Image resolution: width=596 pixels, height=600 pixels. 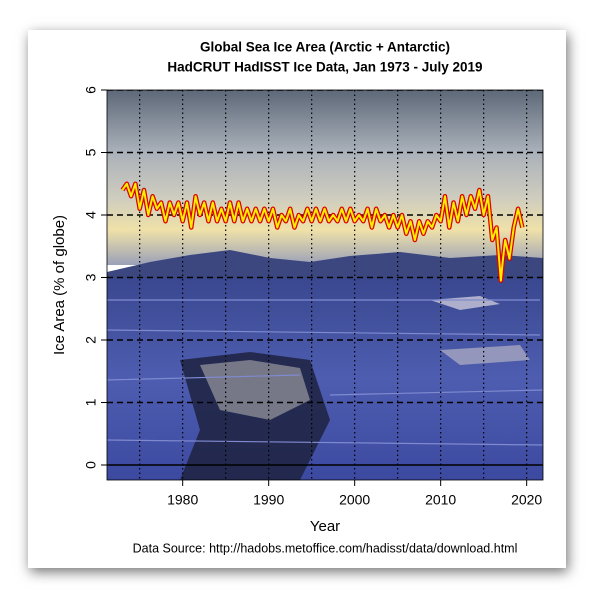 I want to click on x-tick-label: 2010, so click(x=440, y=500).